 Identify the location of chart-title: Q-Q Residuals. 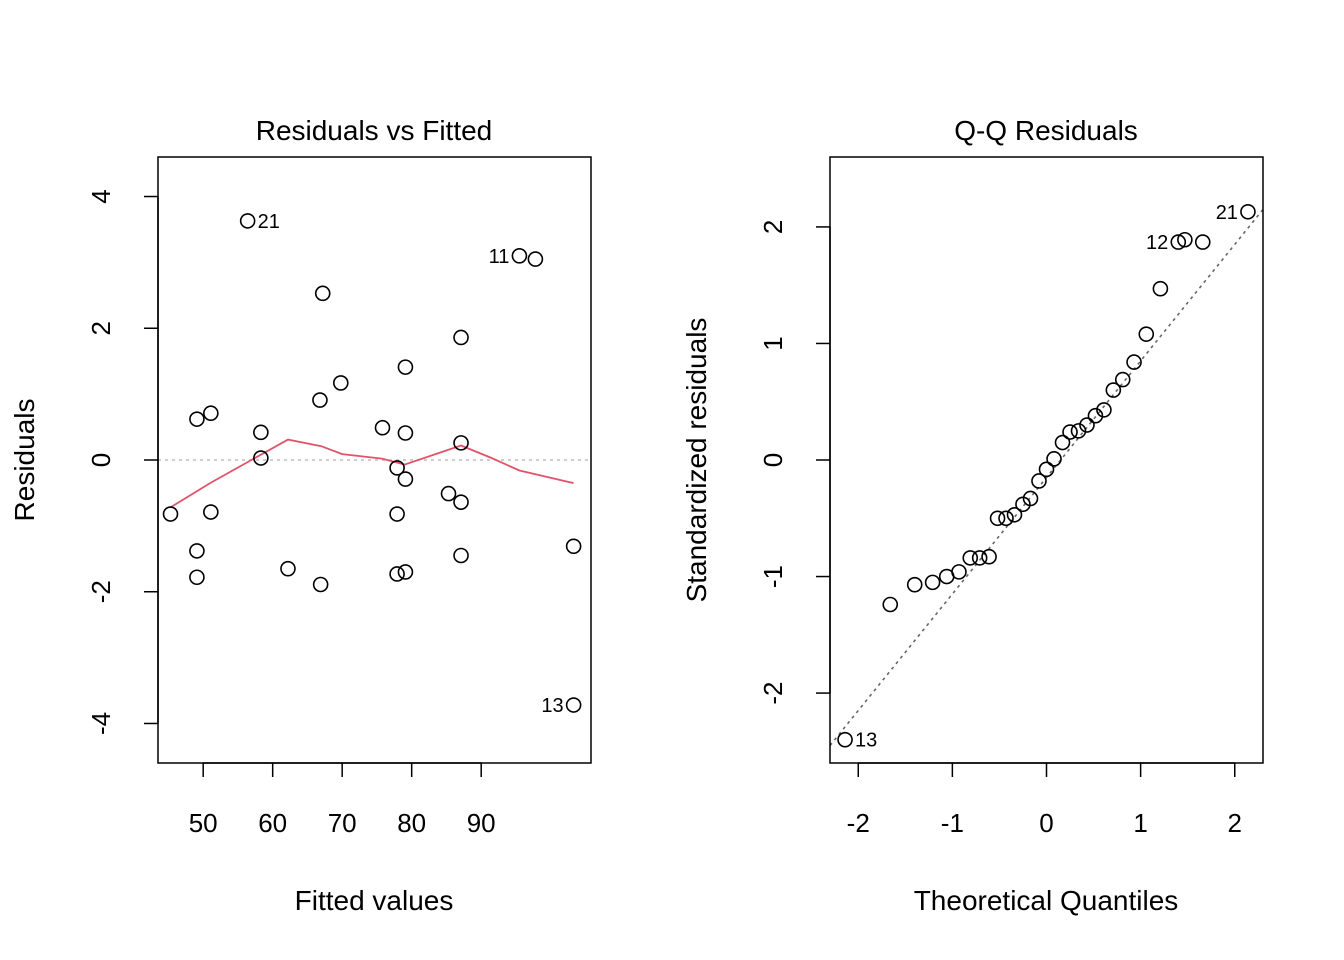
(1046, 130).